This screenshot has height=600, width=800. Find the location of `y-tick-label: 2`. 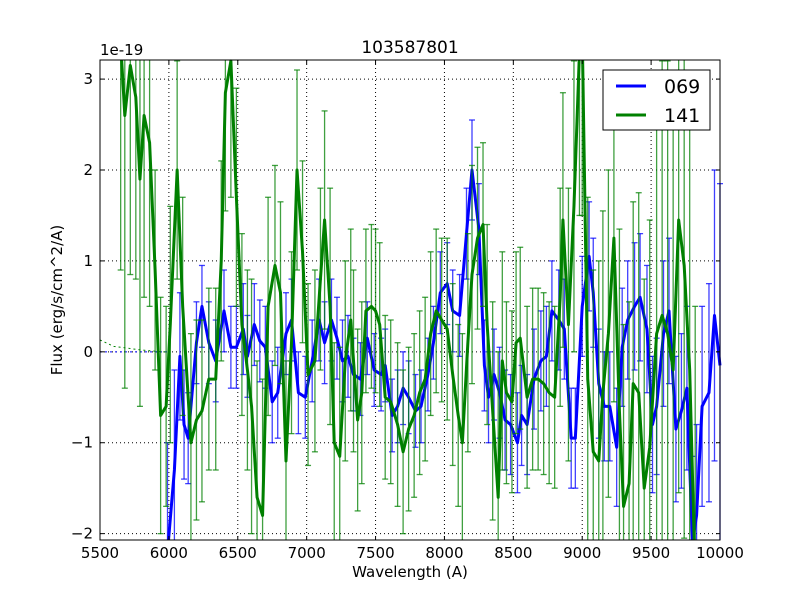

y-tick-label: 2 is located at coordinates (88, 170).